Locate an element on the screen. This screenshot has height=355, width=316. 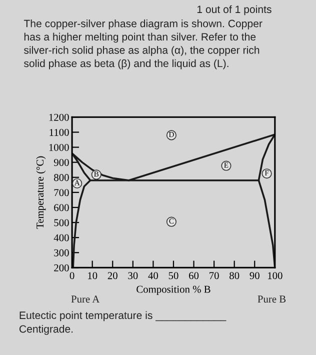
y-tick-label: 500 is located at coordinates (61, 222).